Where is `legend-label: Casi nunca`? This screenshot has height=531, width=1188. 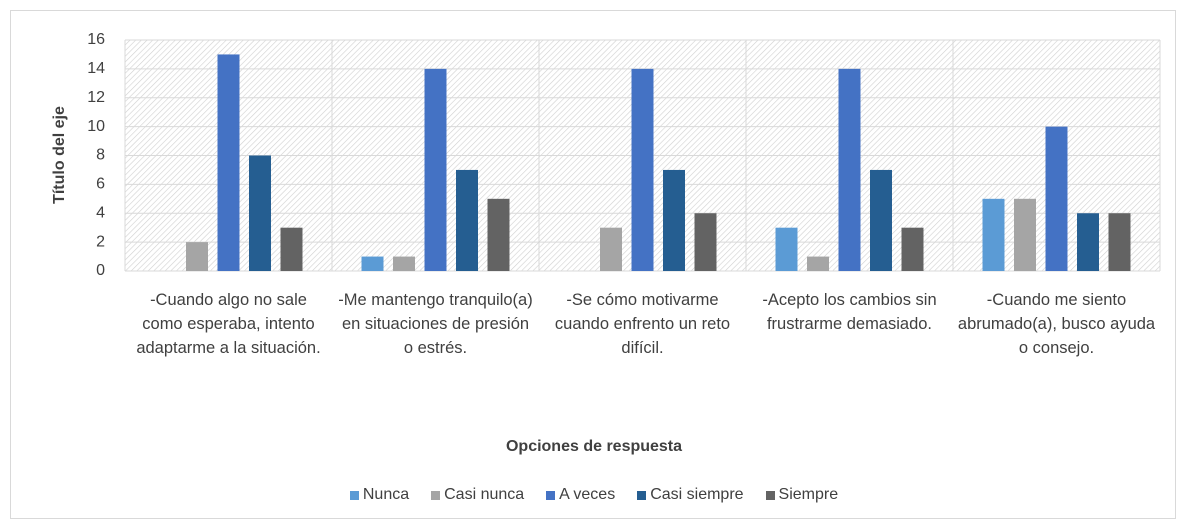 legend-label: Casi nunca is located at coordinates (484, 494).